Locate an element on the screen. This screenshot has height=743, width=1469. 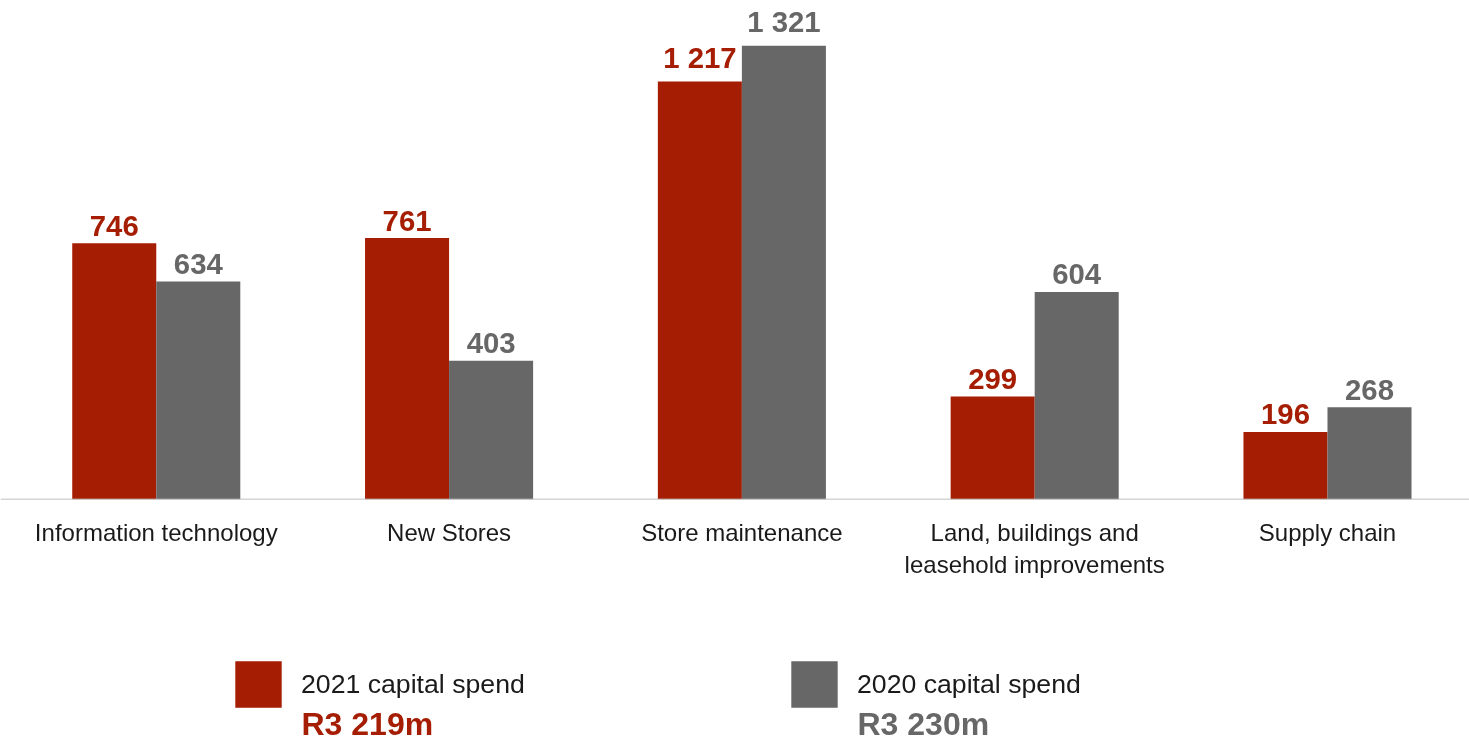
data-label: 1 217 is located at coordinates (700, 58).